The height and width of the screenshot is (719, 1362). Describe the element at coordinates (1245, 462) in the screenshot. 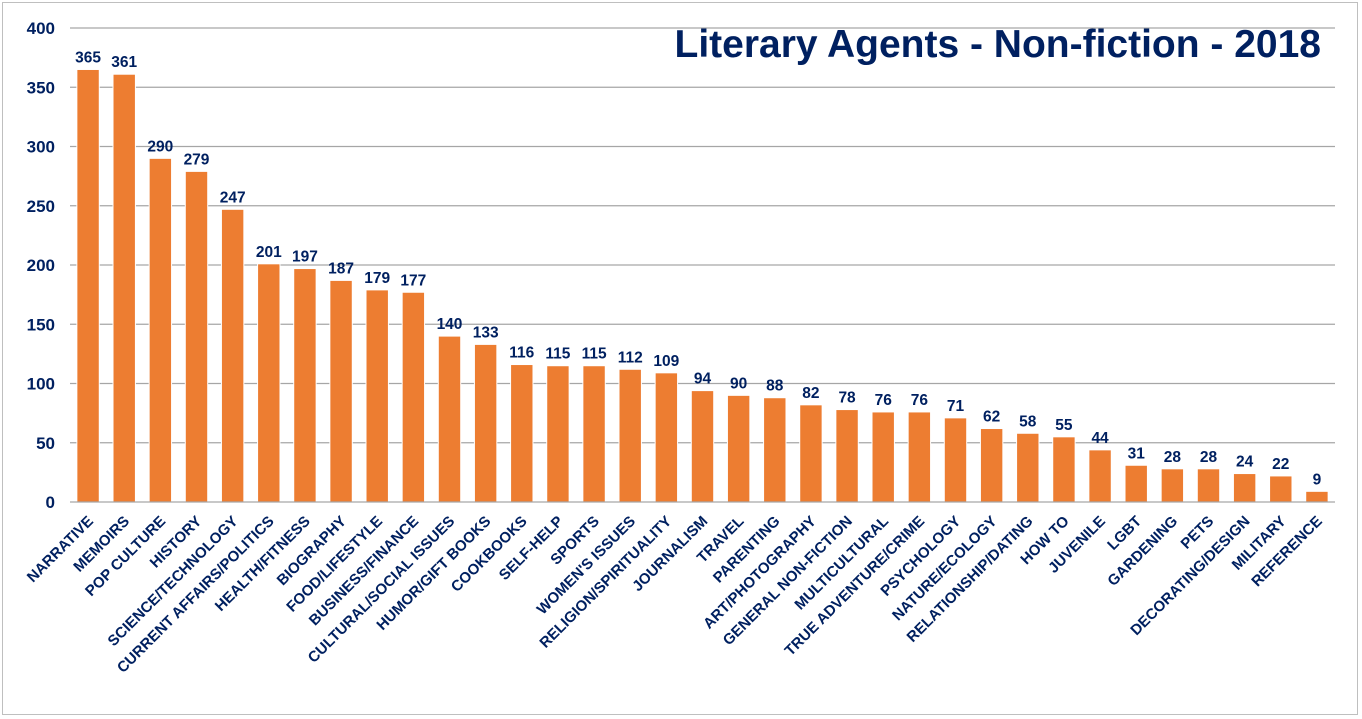

I see `data-label: 24` at that location.